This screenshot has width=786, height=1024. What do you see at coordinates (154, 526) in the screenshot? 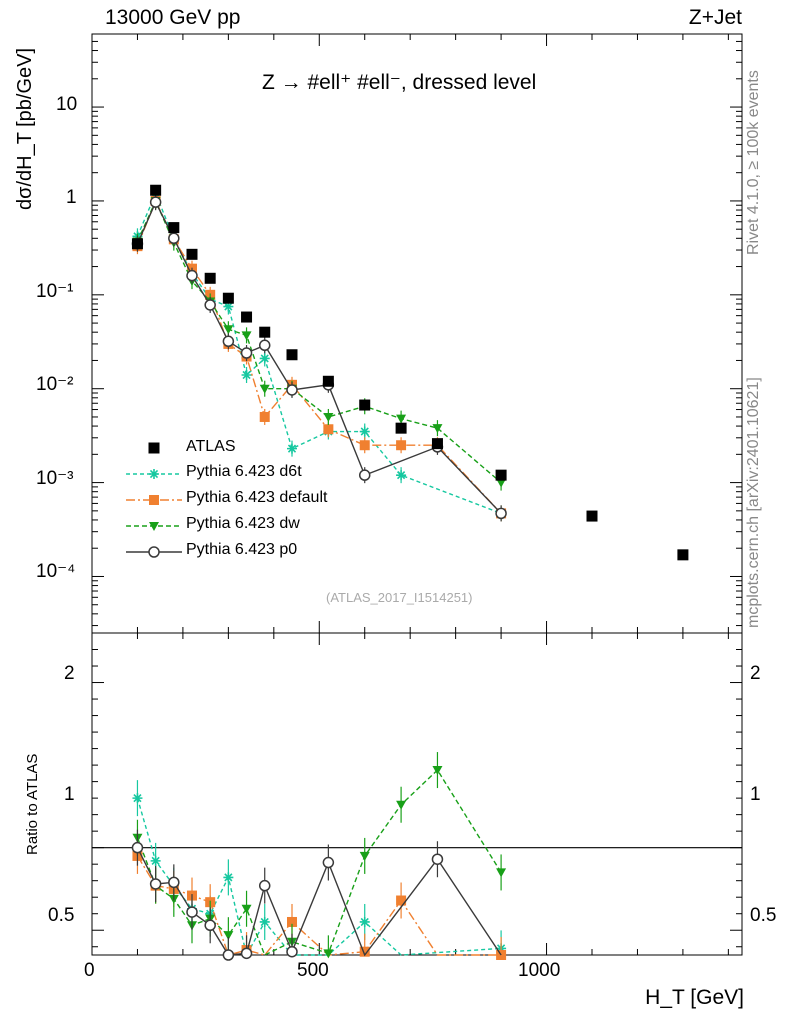
I see `legend-marker-dw` at bounding box center [154, 526].